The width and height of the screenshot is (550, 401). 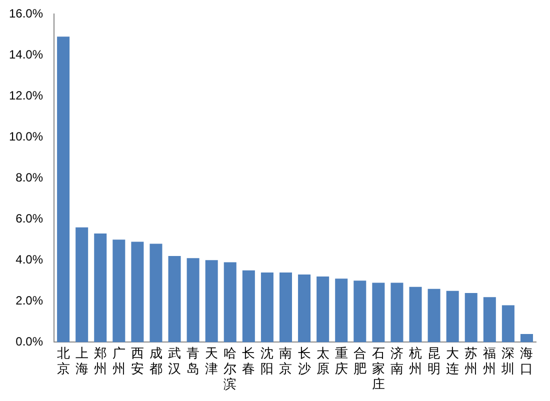 What do you see at coordinates (30, 177) in the screenshot?
I see `y-tick-label: 8.0%` at bounding box center [30, 177].